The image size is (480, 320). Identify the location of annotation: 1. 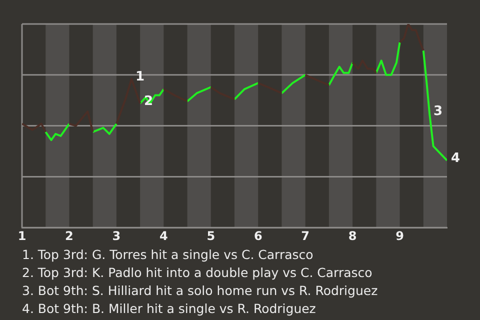
(140, 76).